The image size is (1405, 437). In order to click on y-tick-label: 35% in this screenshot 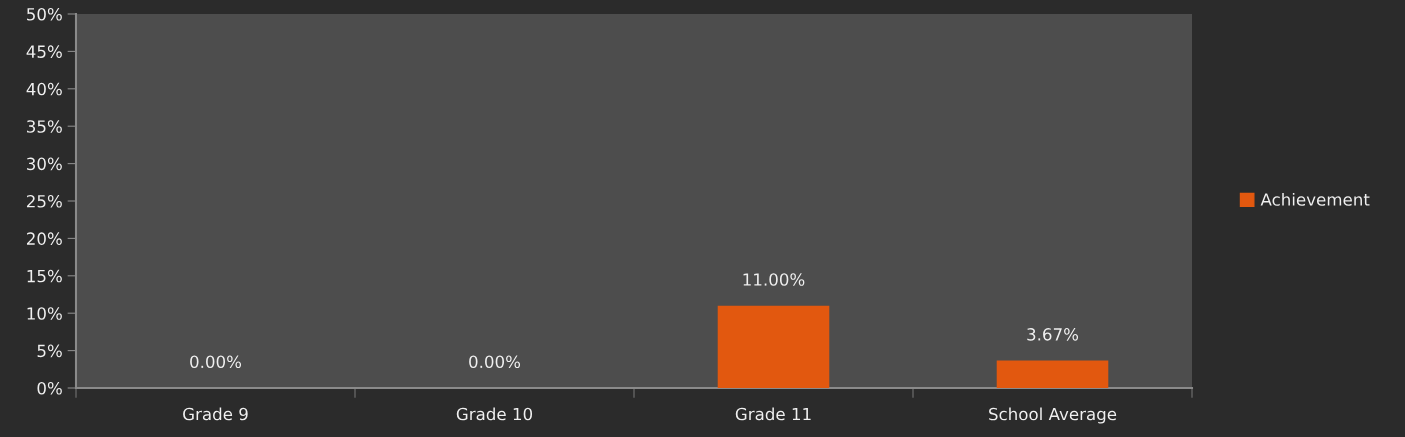, I will do `click(44, 126)`.